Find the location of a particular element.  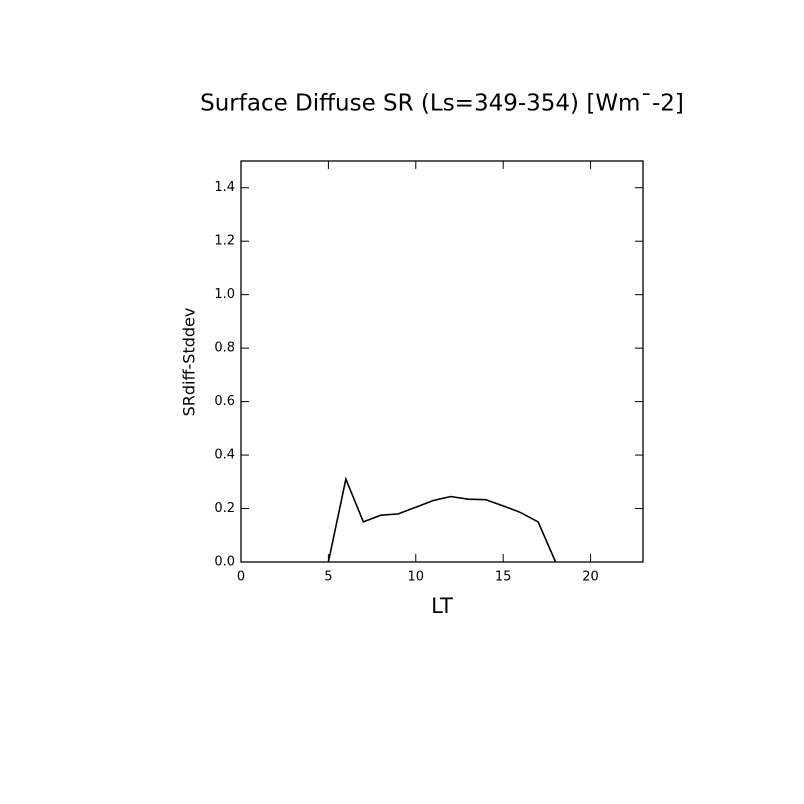

x-tick-label: 15 is located at coordinates (503, 577).